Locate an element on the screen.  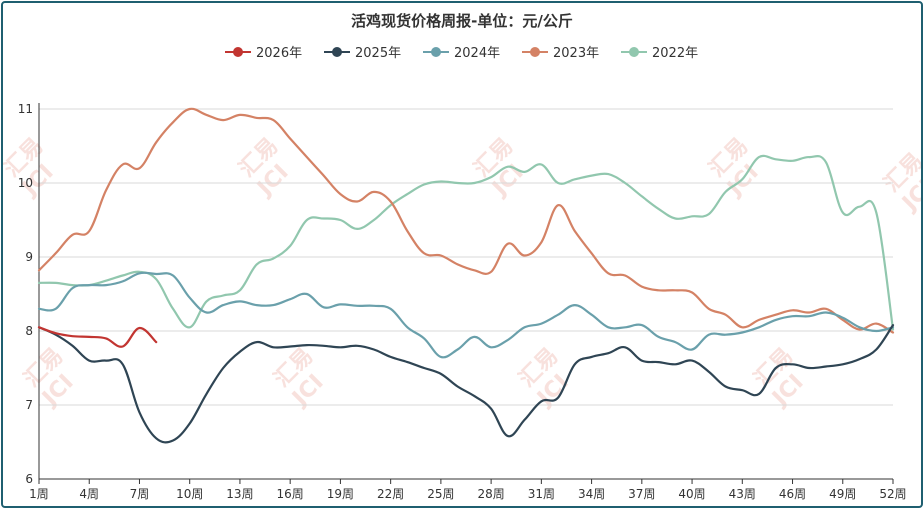
y-tick-label: 11 is located at coordinates (25, 109).